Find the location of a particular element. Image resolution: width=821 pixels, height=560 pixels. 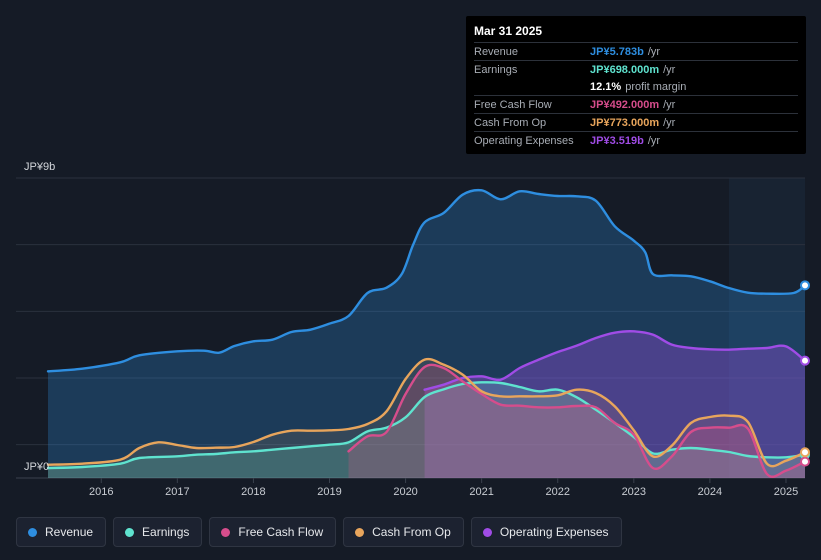

free-cash-flow-end-marker is located at coordinates (805, 461).